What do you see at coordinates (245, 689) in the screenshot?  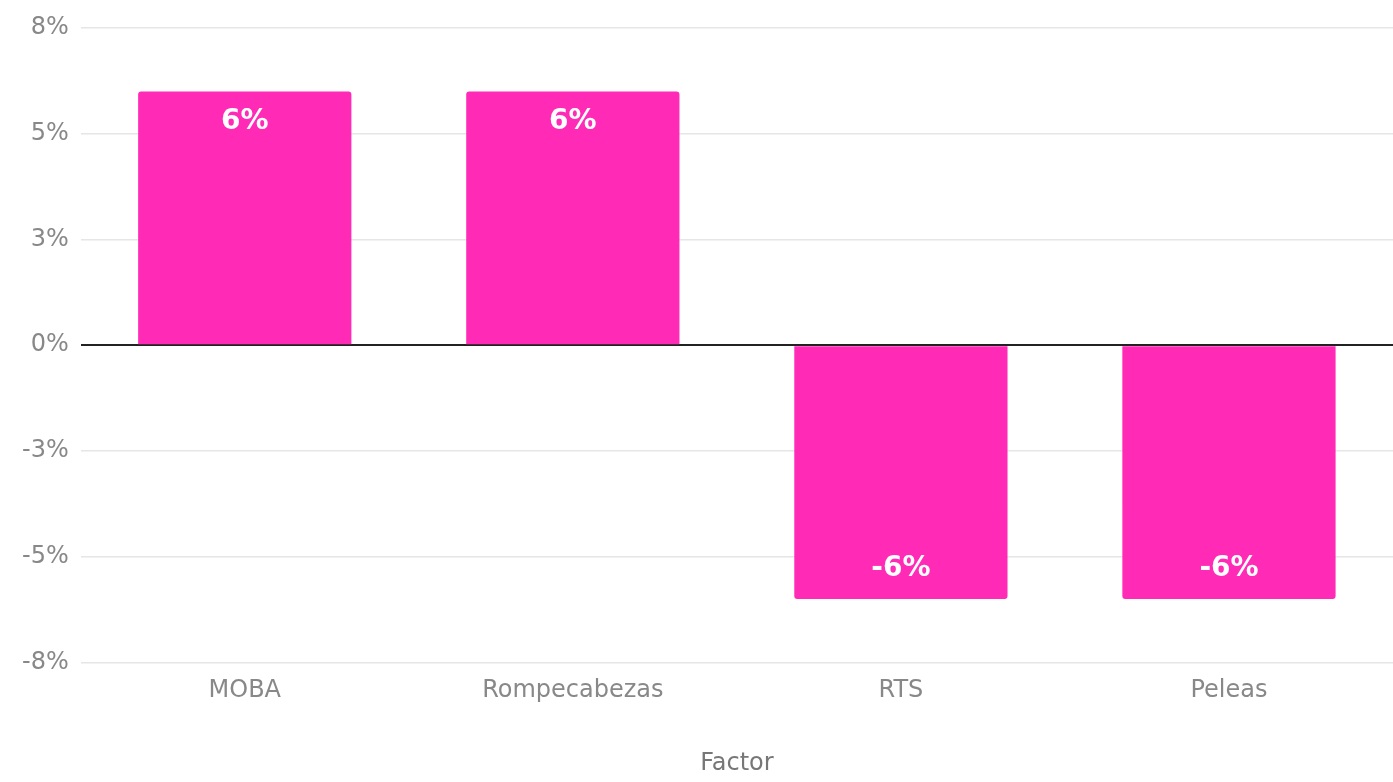 I see `x-tick-label: MOBA` at bounding box center [245, 689].